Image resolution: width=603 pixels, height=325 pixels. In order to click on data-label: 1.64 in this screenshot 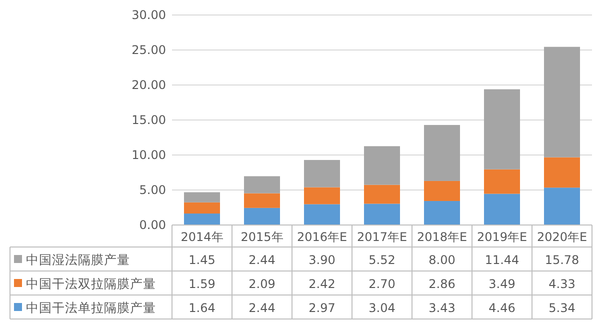, I will do `click(202, 308)`.